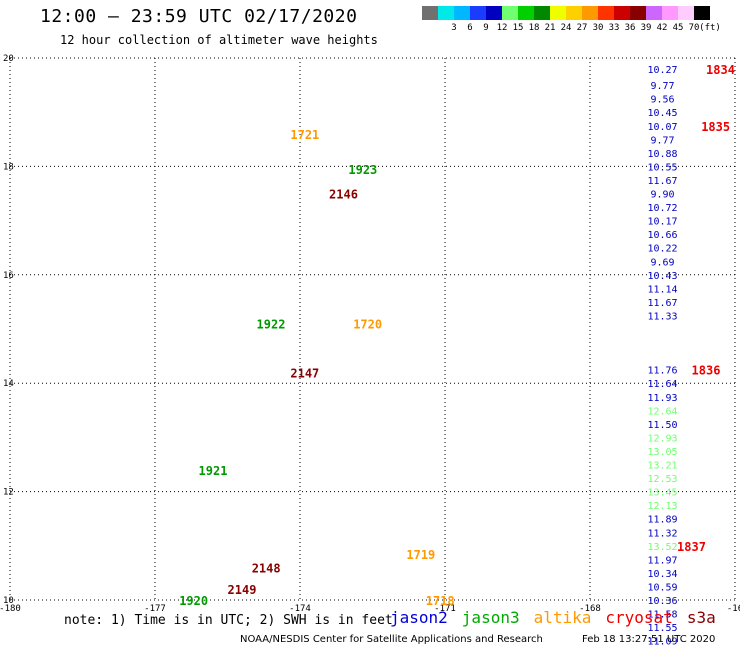 This screenshot has width=740, height=650. I want to click on satellite-legend-entry: altika, so click(562, 617).